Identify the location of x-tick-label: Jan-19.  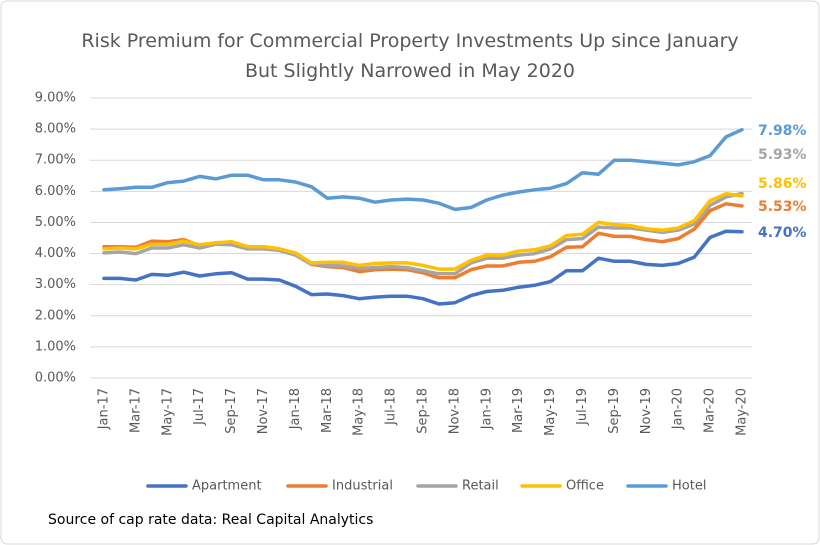
(486, 409).